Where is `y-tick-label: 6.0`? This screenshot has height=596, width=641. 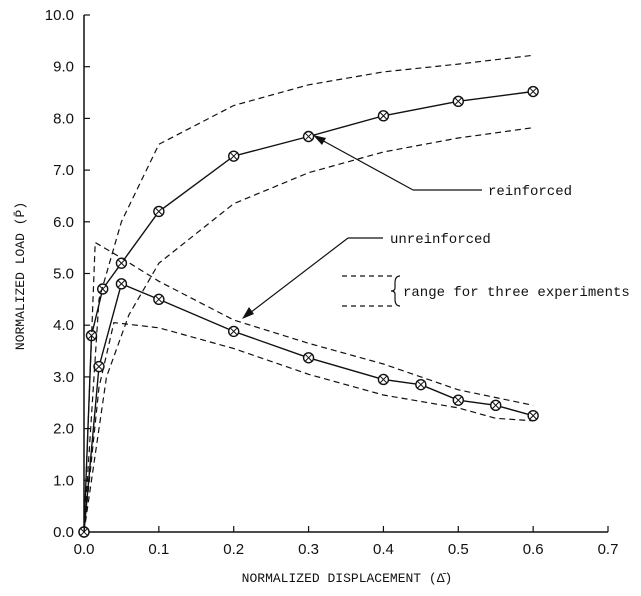 y-tick-label: 6.0 is located at coordinates (63, 222).